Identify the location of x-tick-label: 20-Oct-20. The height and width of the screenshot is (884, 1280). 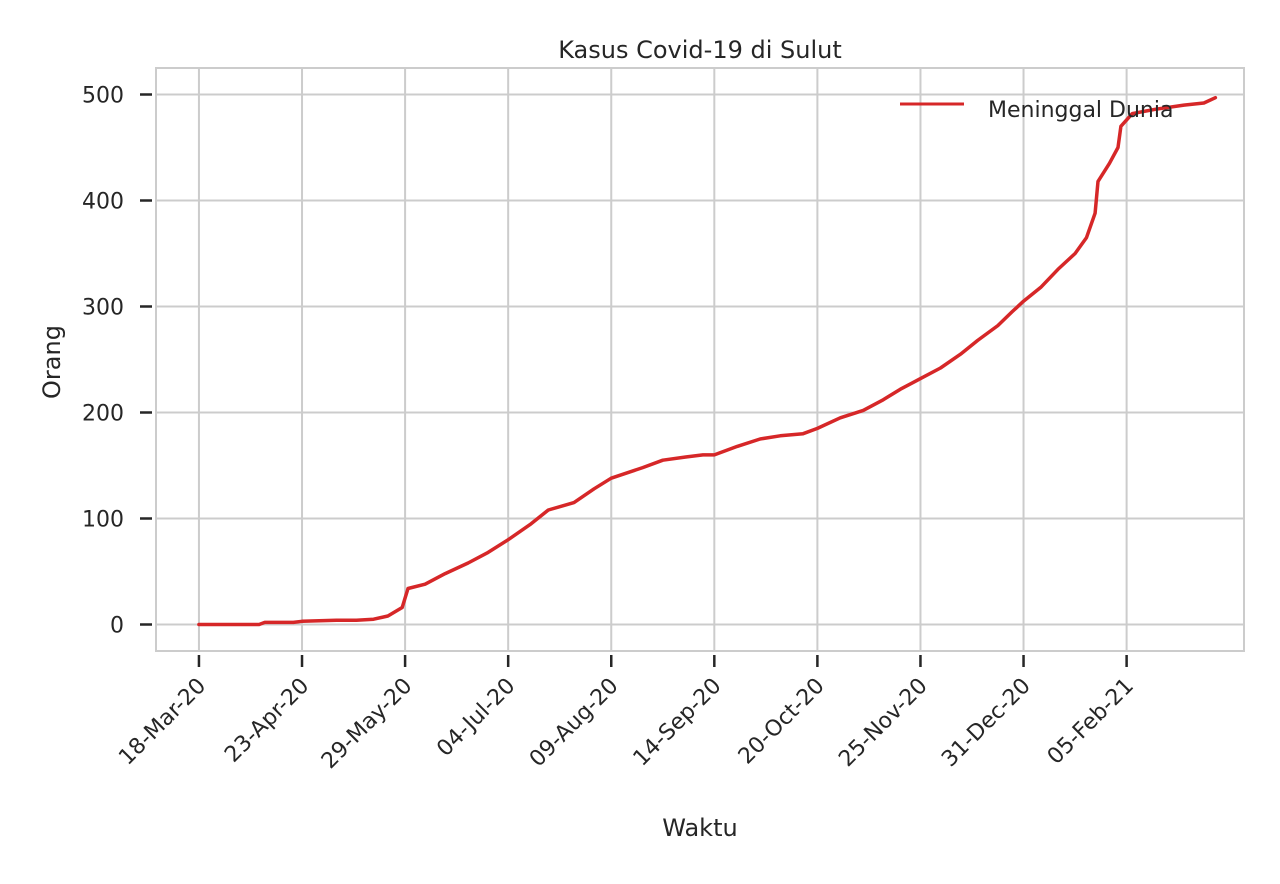
(782, 722).